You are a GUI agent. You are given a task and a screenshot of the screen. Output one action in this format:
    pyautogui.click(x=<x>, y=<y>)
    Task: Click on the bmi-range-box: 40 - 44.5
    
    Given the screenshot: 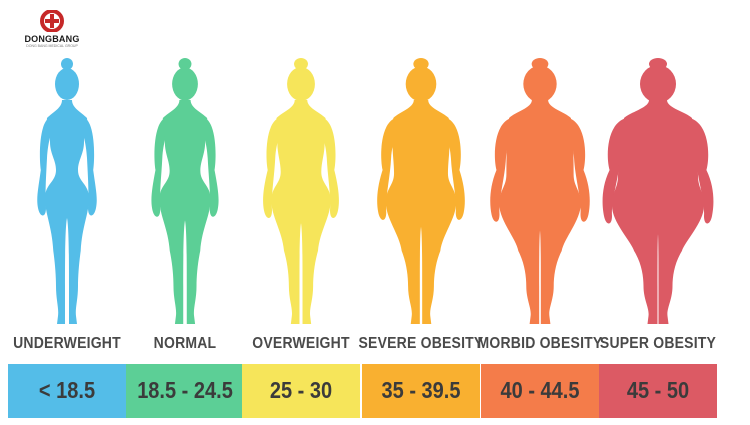 What is the action you would take?
    pyautogui.click(x=540, y=391)
    